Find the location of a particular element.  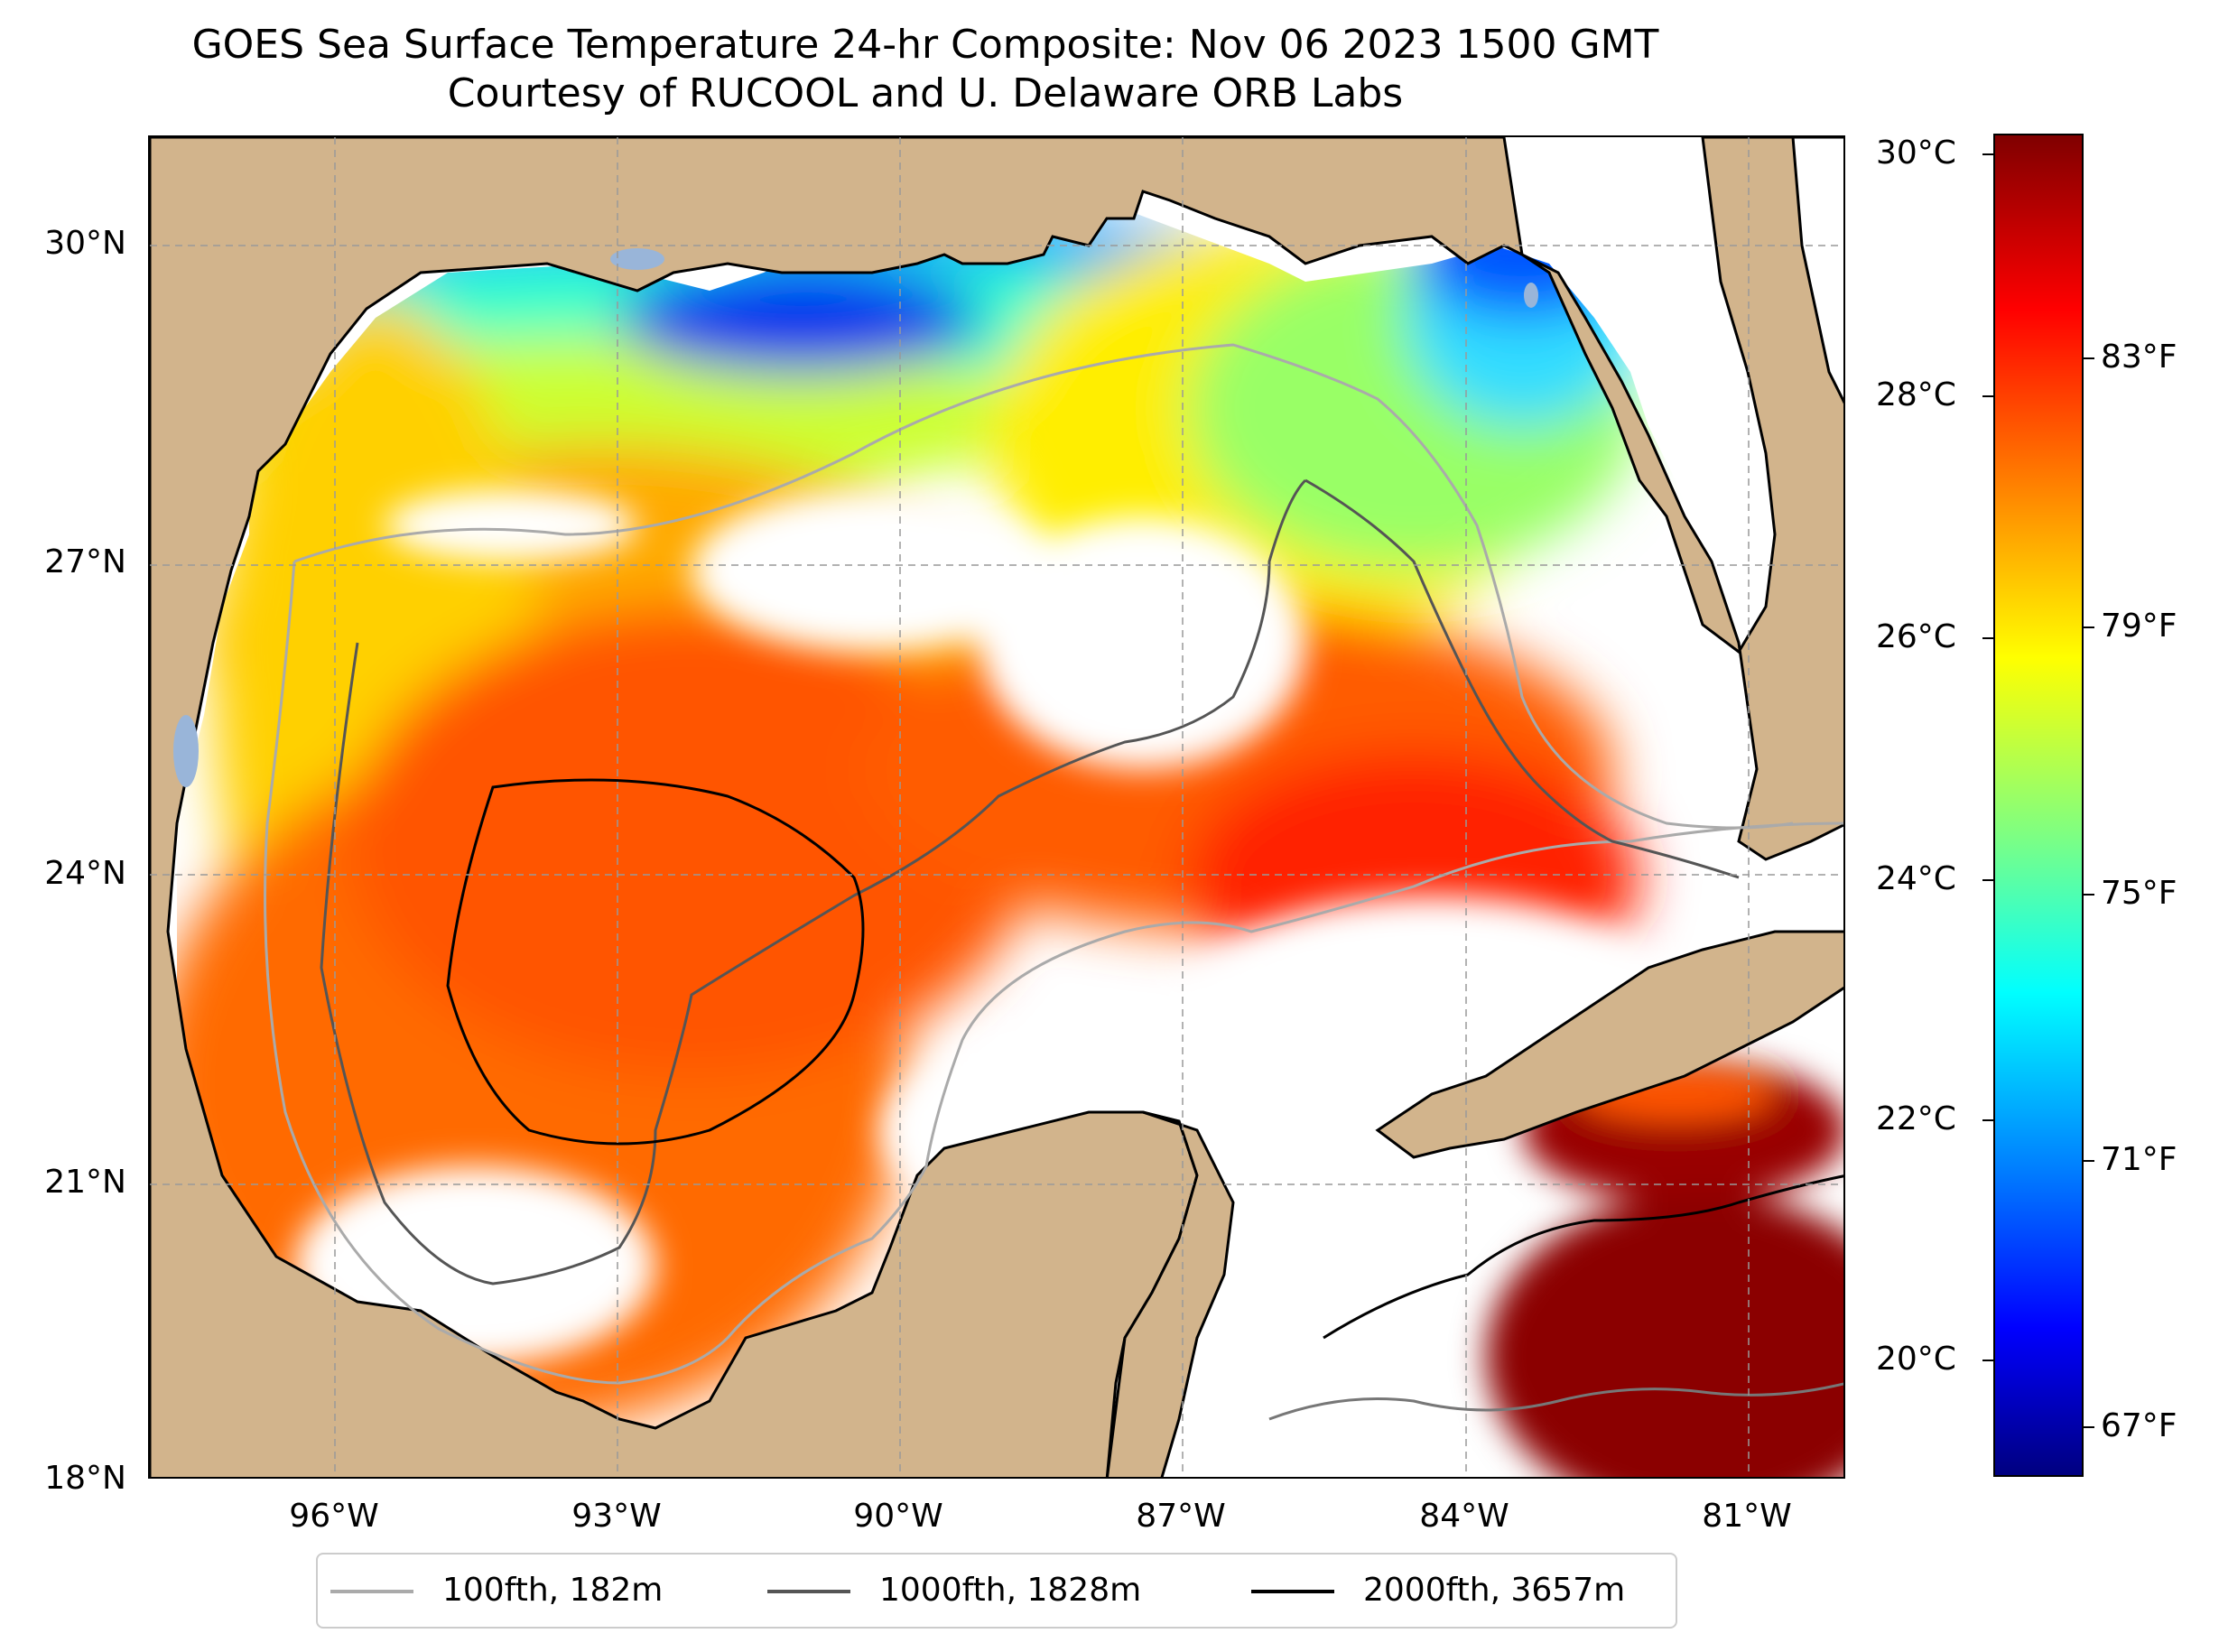

legend-line-1000fth is located at coordinates (808, 1591).